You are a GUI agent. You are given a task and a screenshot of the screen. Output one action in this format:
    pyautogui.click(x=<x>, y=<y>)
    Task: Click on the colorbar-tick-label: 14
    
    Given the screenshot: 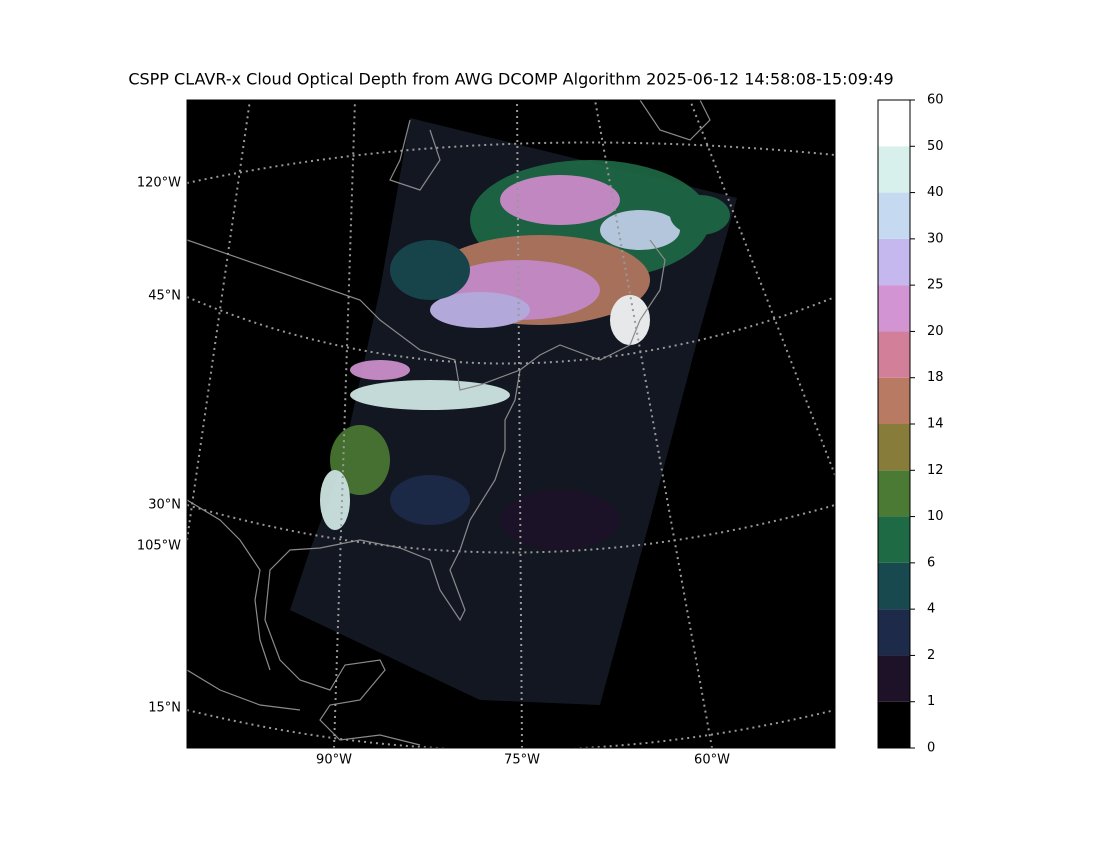 What is the action you would take?
    pyautogui.click(x=935, y=424)
    